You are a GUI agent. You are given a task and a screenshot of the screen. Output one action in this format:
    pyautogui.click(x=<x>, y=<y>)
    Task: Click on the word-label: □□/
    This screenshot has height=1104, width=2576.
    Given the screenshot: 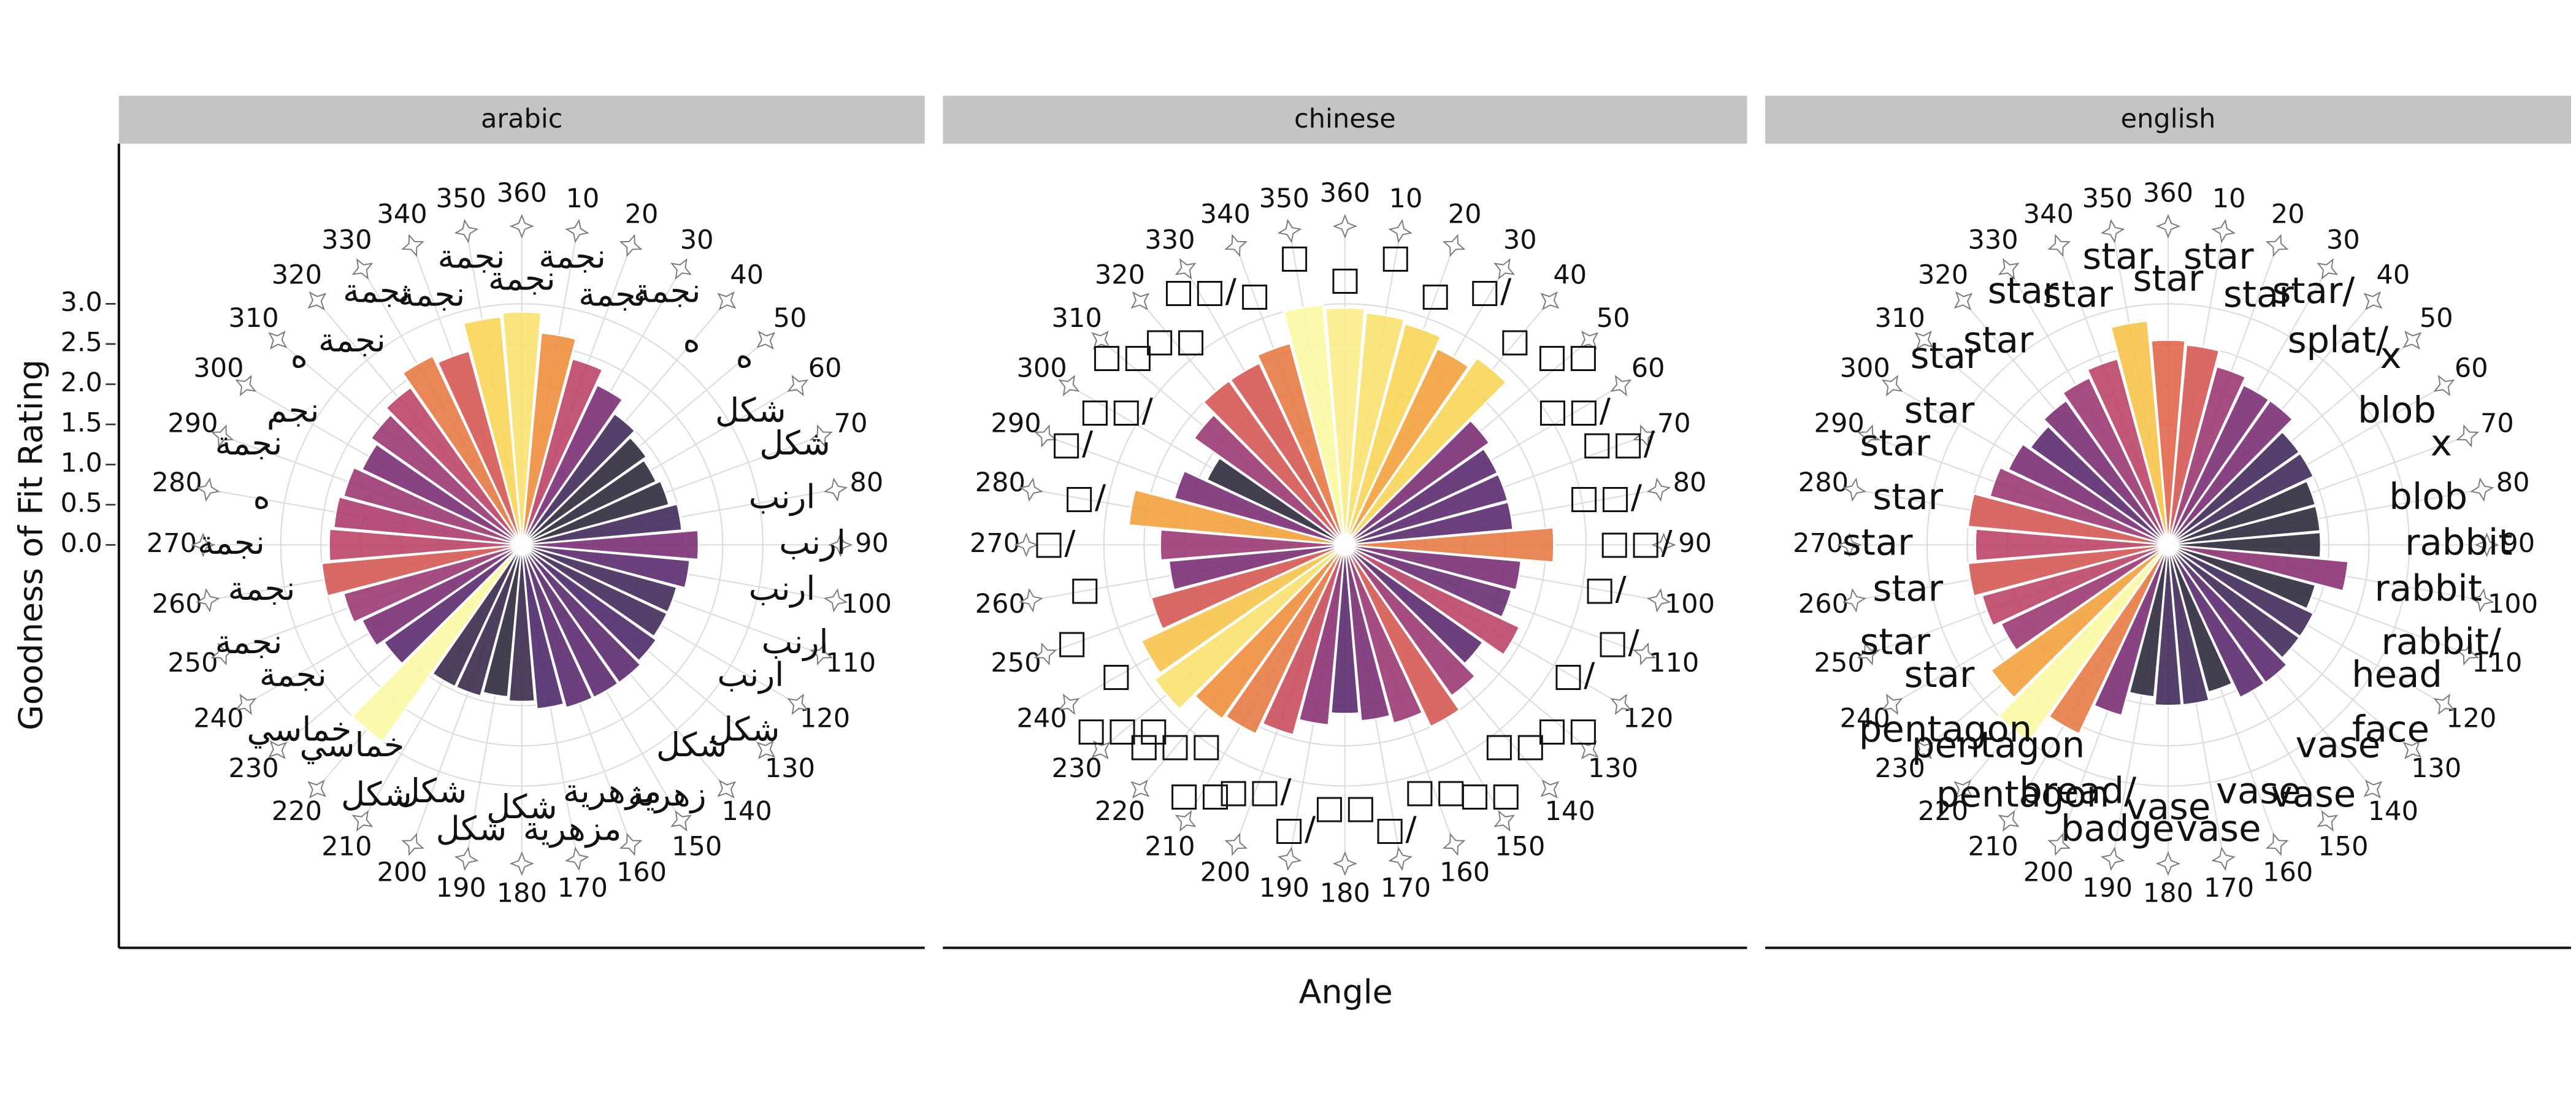 What is the action you would take?
    pyautogui.click(x=1605, y=496)
    